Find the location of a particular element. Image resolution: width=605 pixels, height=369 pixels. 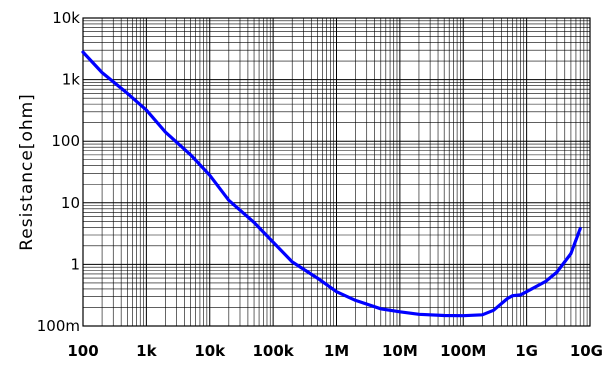

y-tick-label: 10k is located at coordinates (66, 18).